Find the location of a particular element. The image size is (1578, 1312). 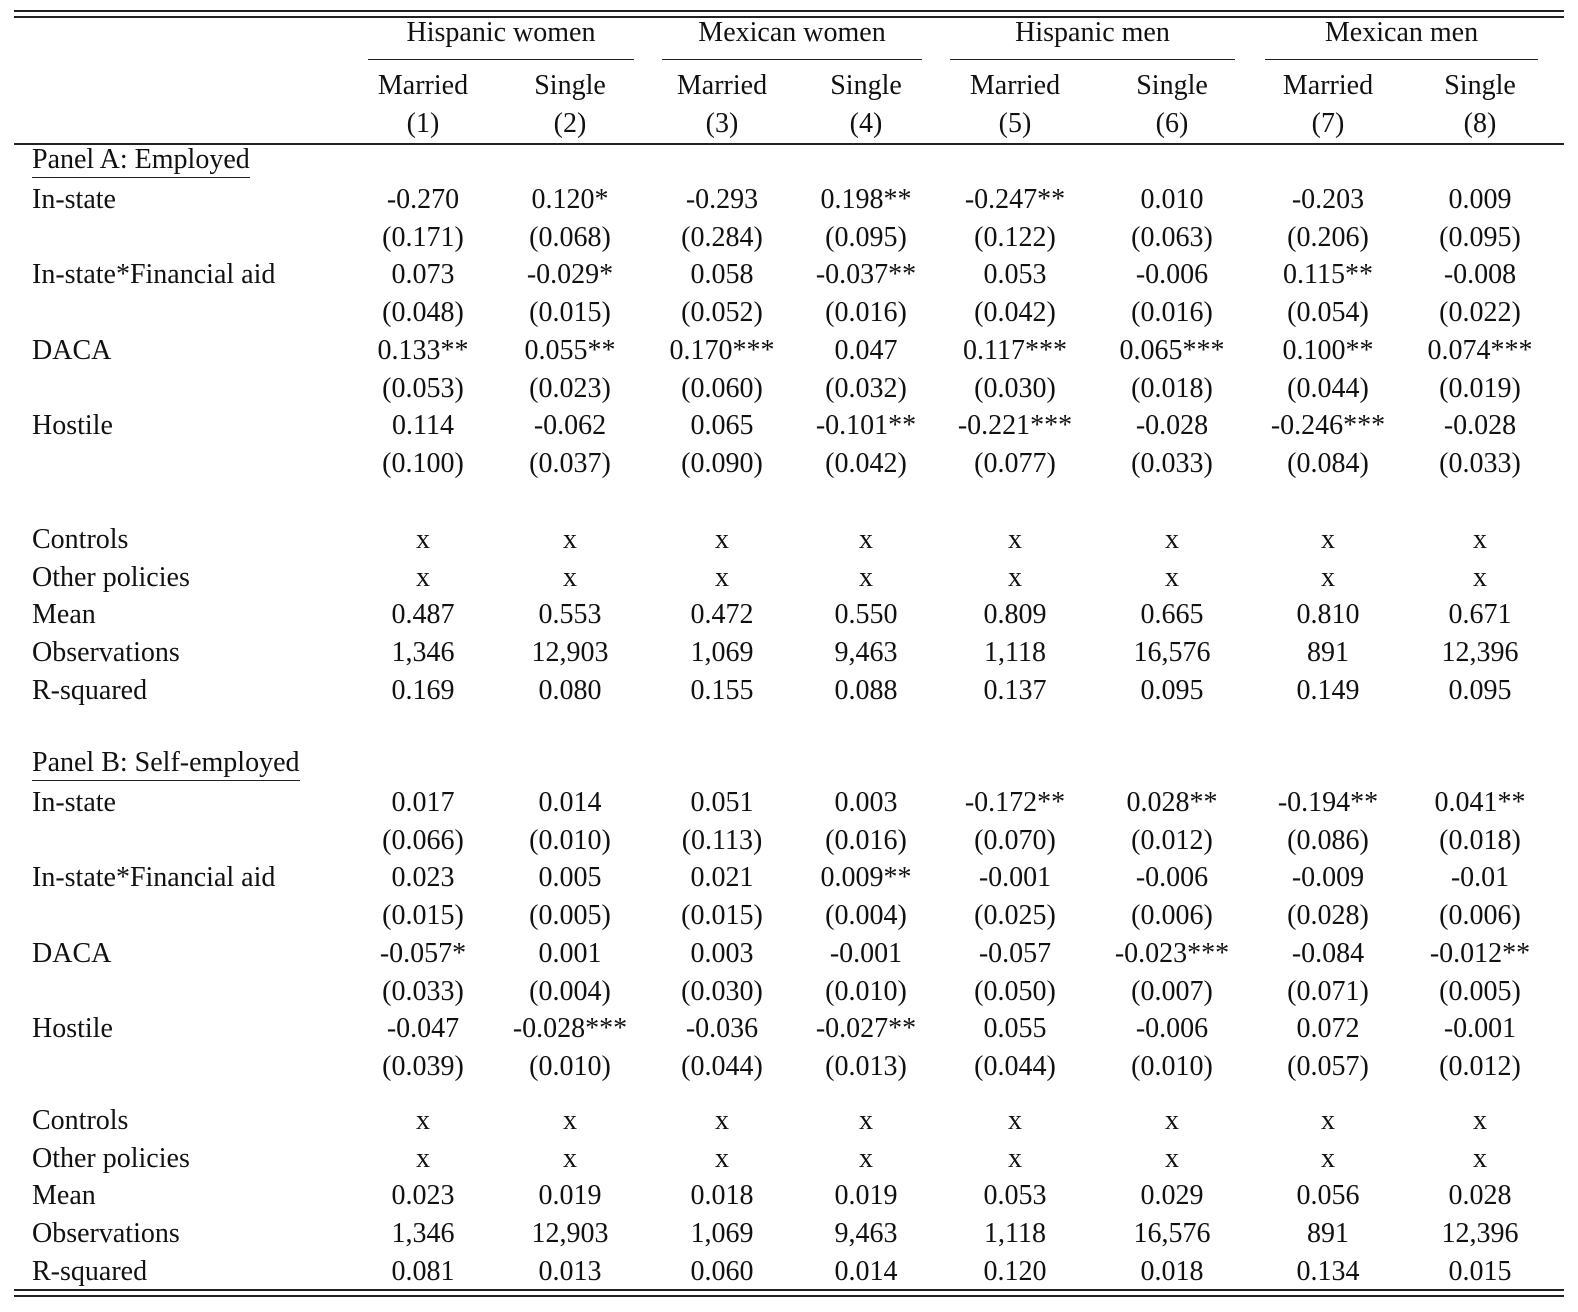

statistic: 16,576 is located at coordinates (1172, 1233).